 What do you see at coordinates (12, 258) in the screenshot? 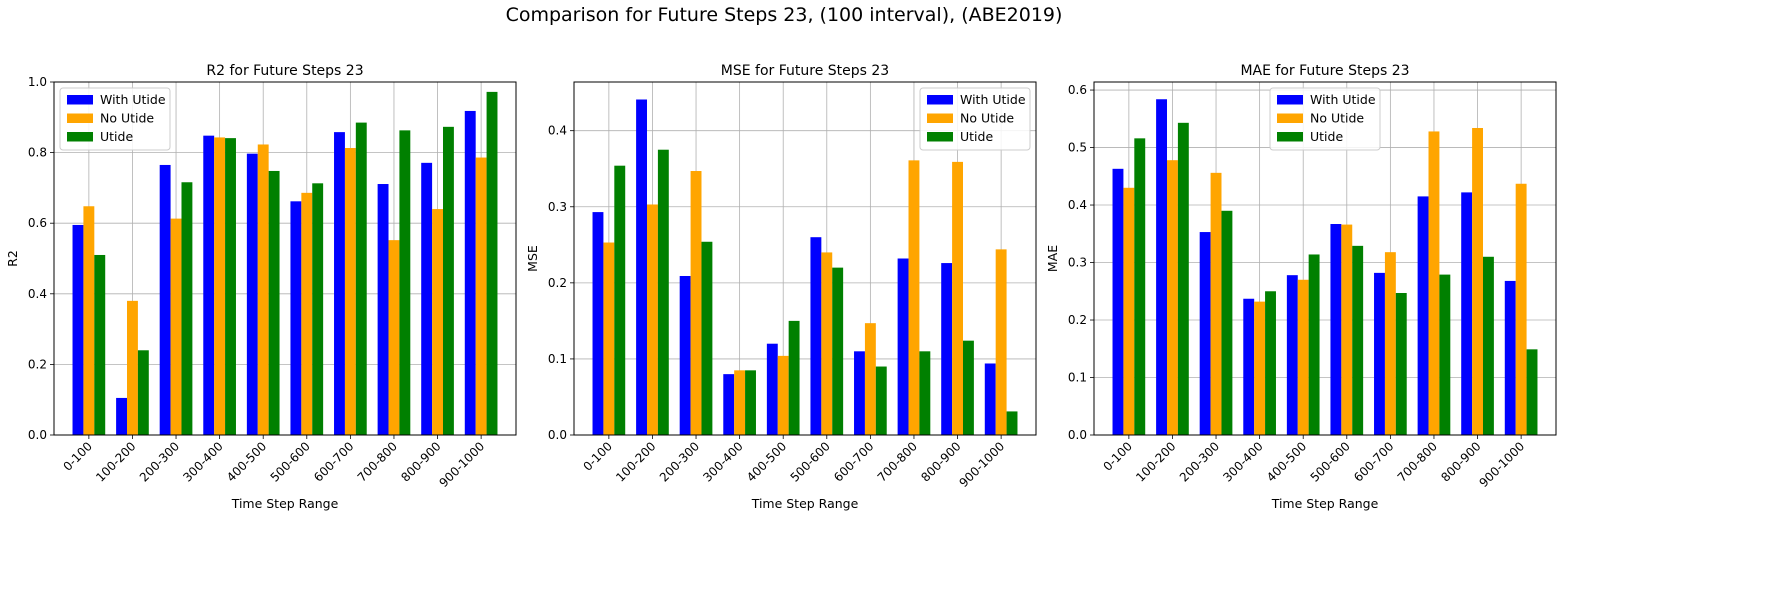
I see `y-axis-label: R2` at bounding box center [12, 258].